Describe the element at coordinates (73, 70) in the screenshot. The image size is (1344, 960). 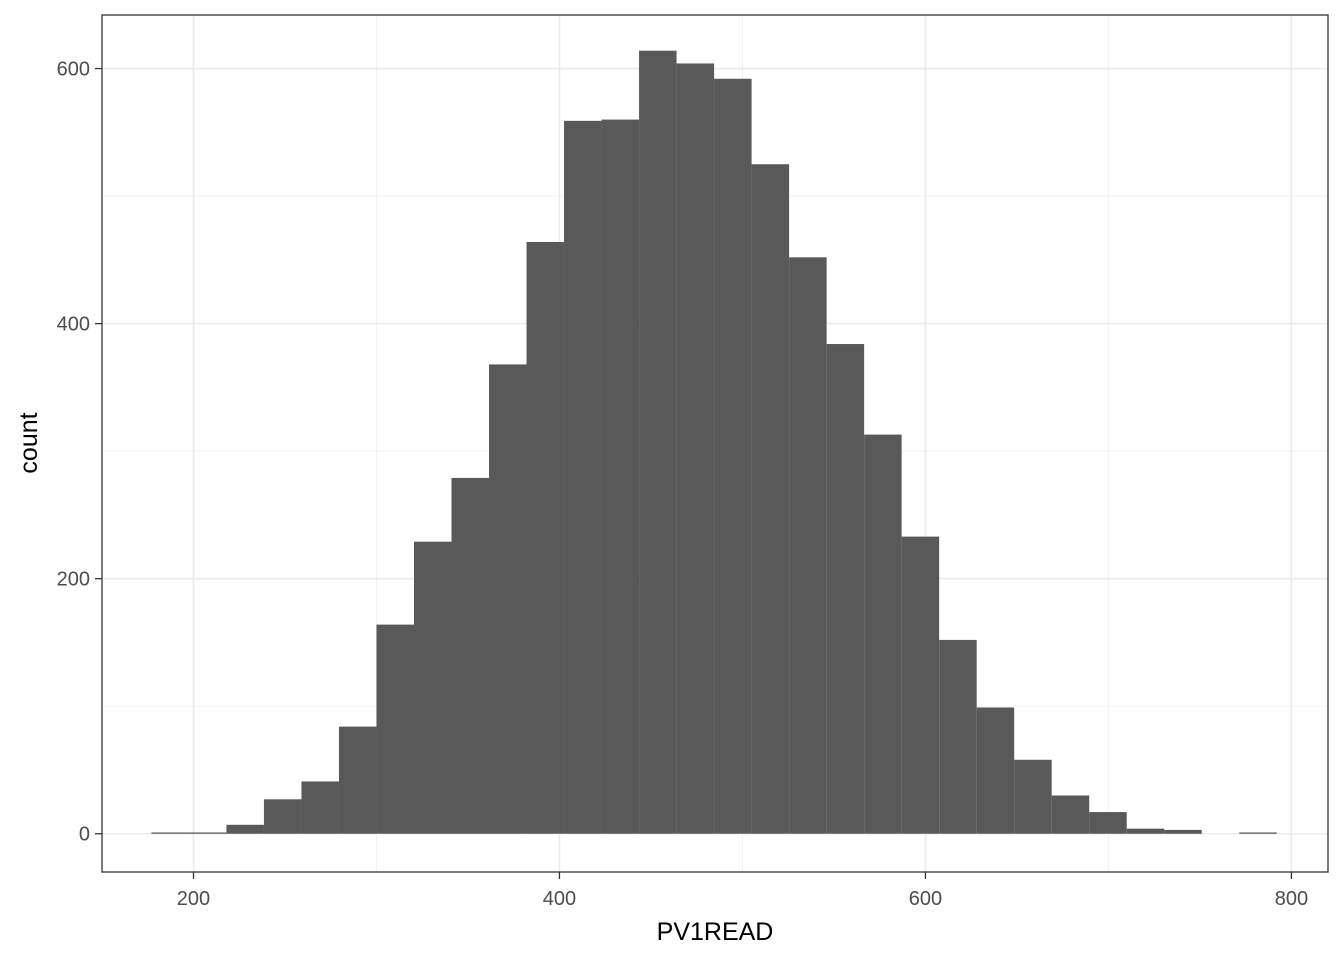
I see `y-tick-label: 600` at that location.